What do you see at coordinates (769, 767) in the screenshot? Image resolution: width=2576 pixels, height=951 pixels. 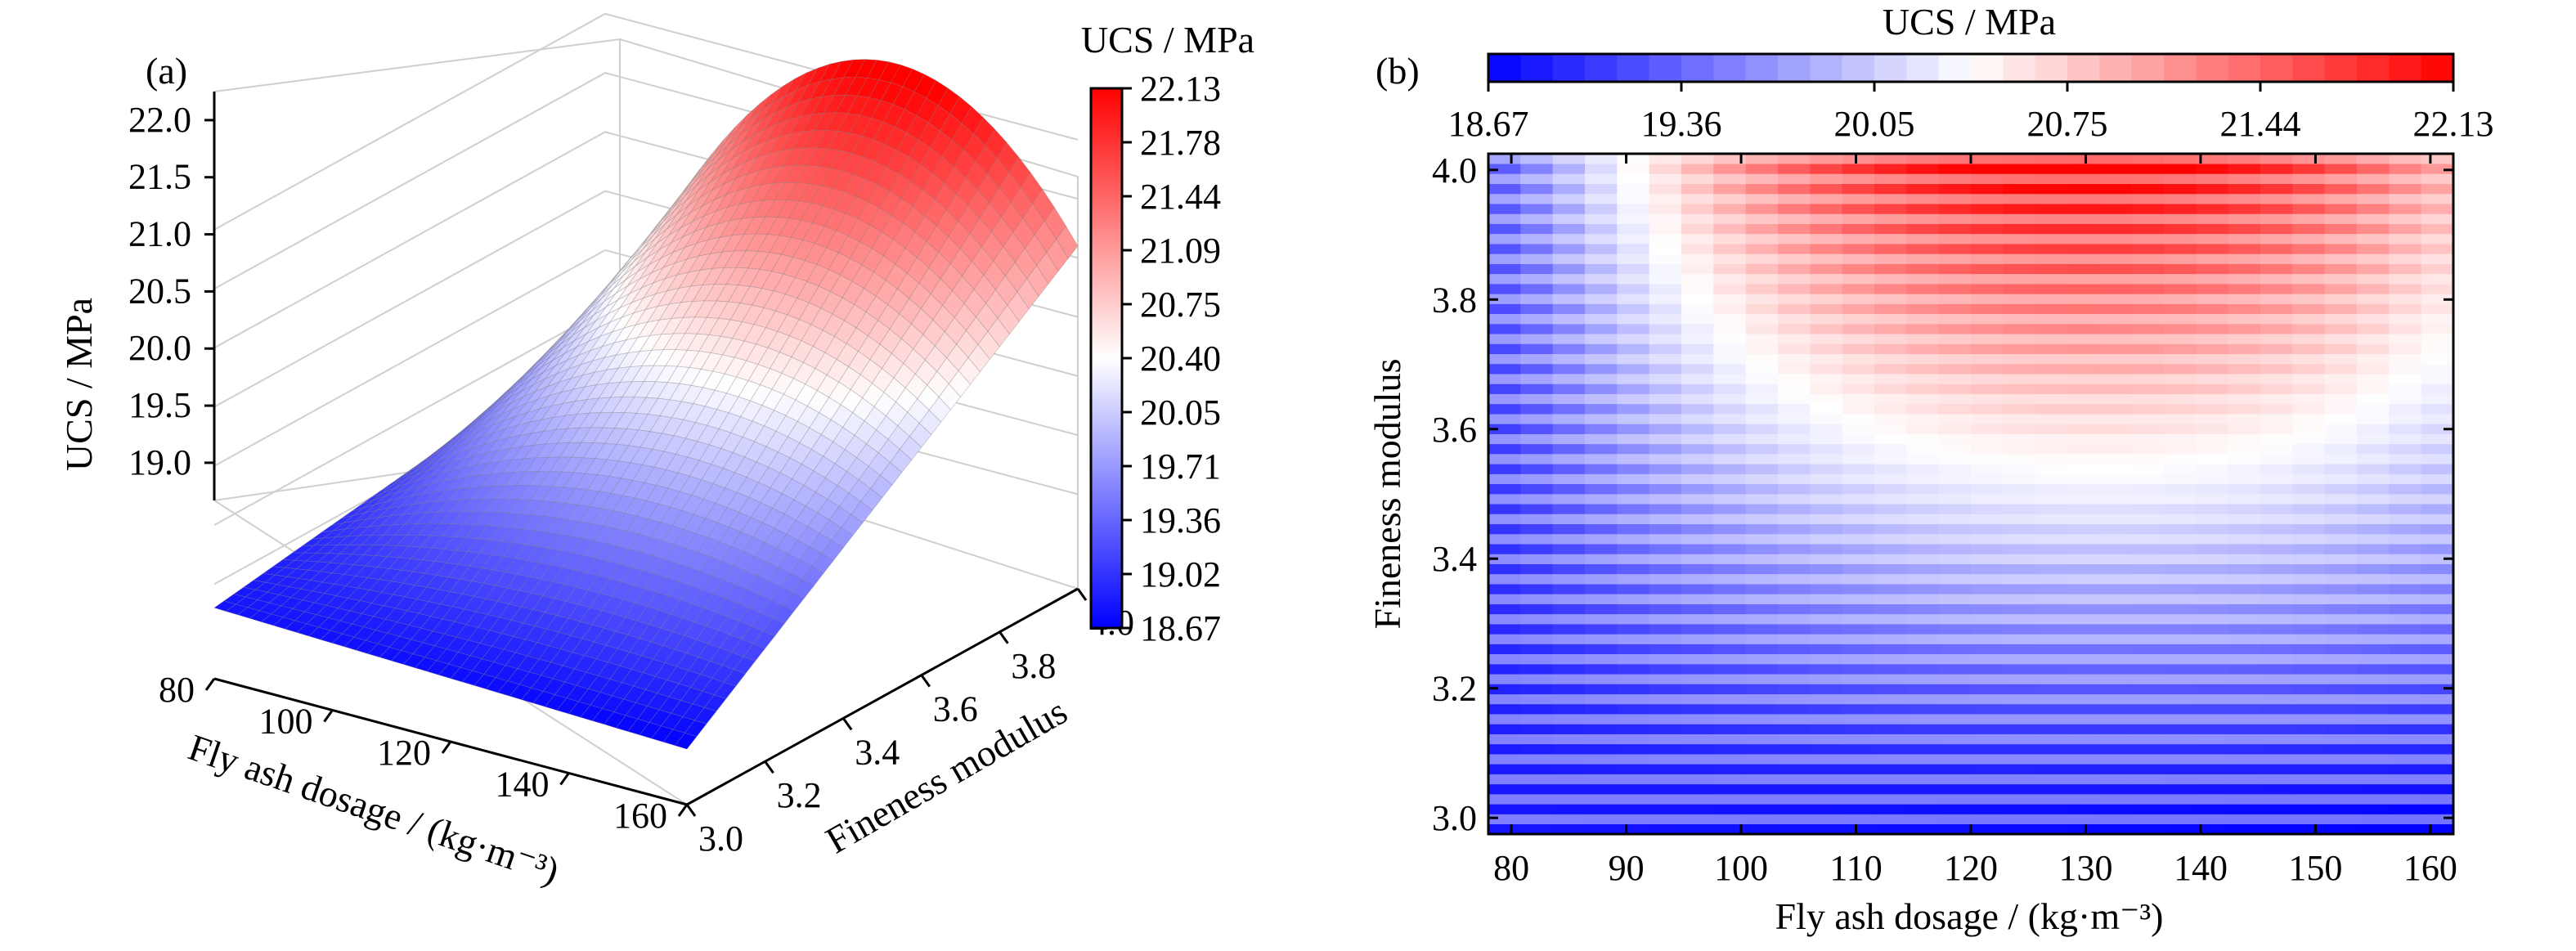 I see `y-tick-mark` at bounding box center [769, 767].